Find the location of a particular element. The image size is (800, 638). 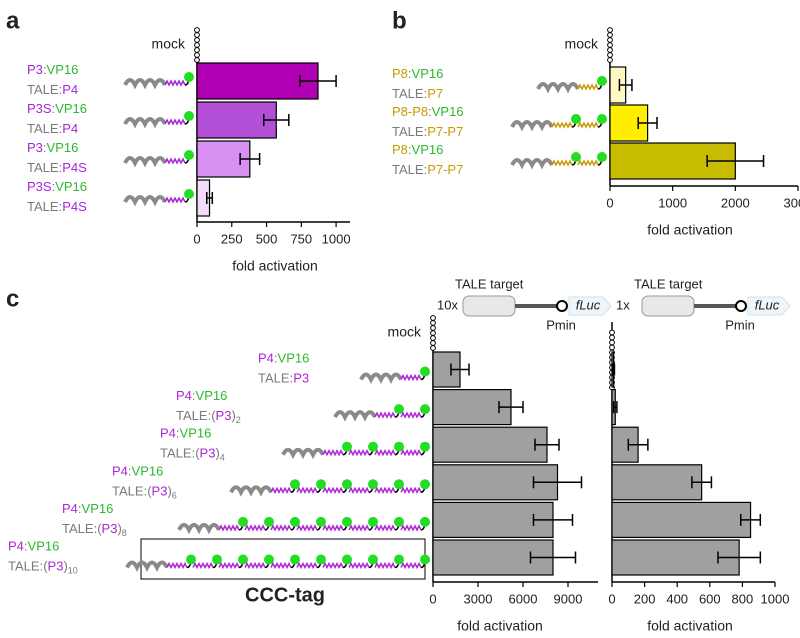

reporter-label: fLuc is located at coordinates (767, 304).